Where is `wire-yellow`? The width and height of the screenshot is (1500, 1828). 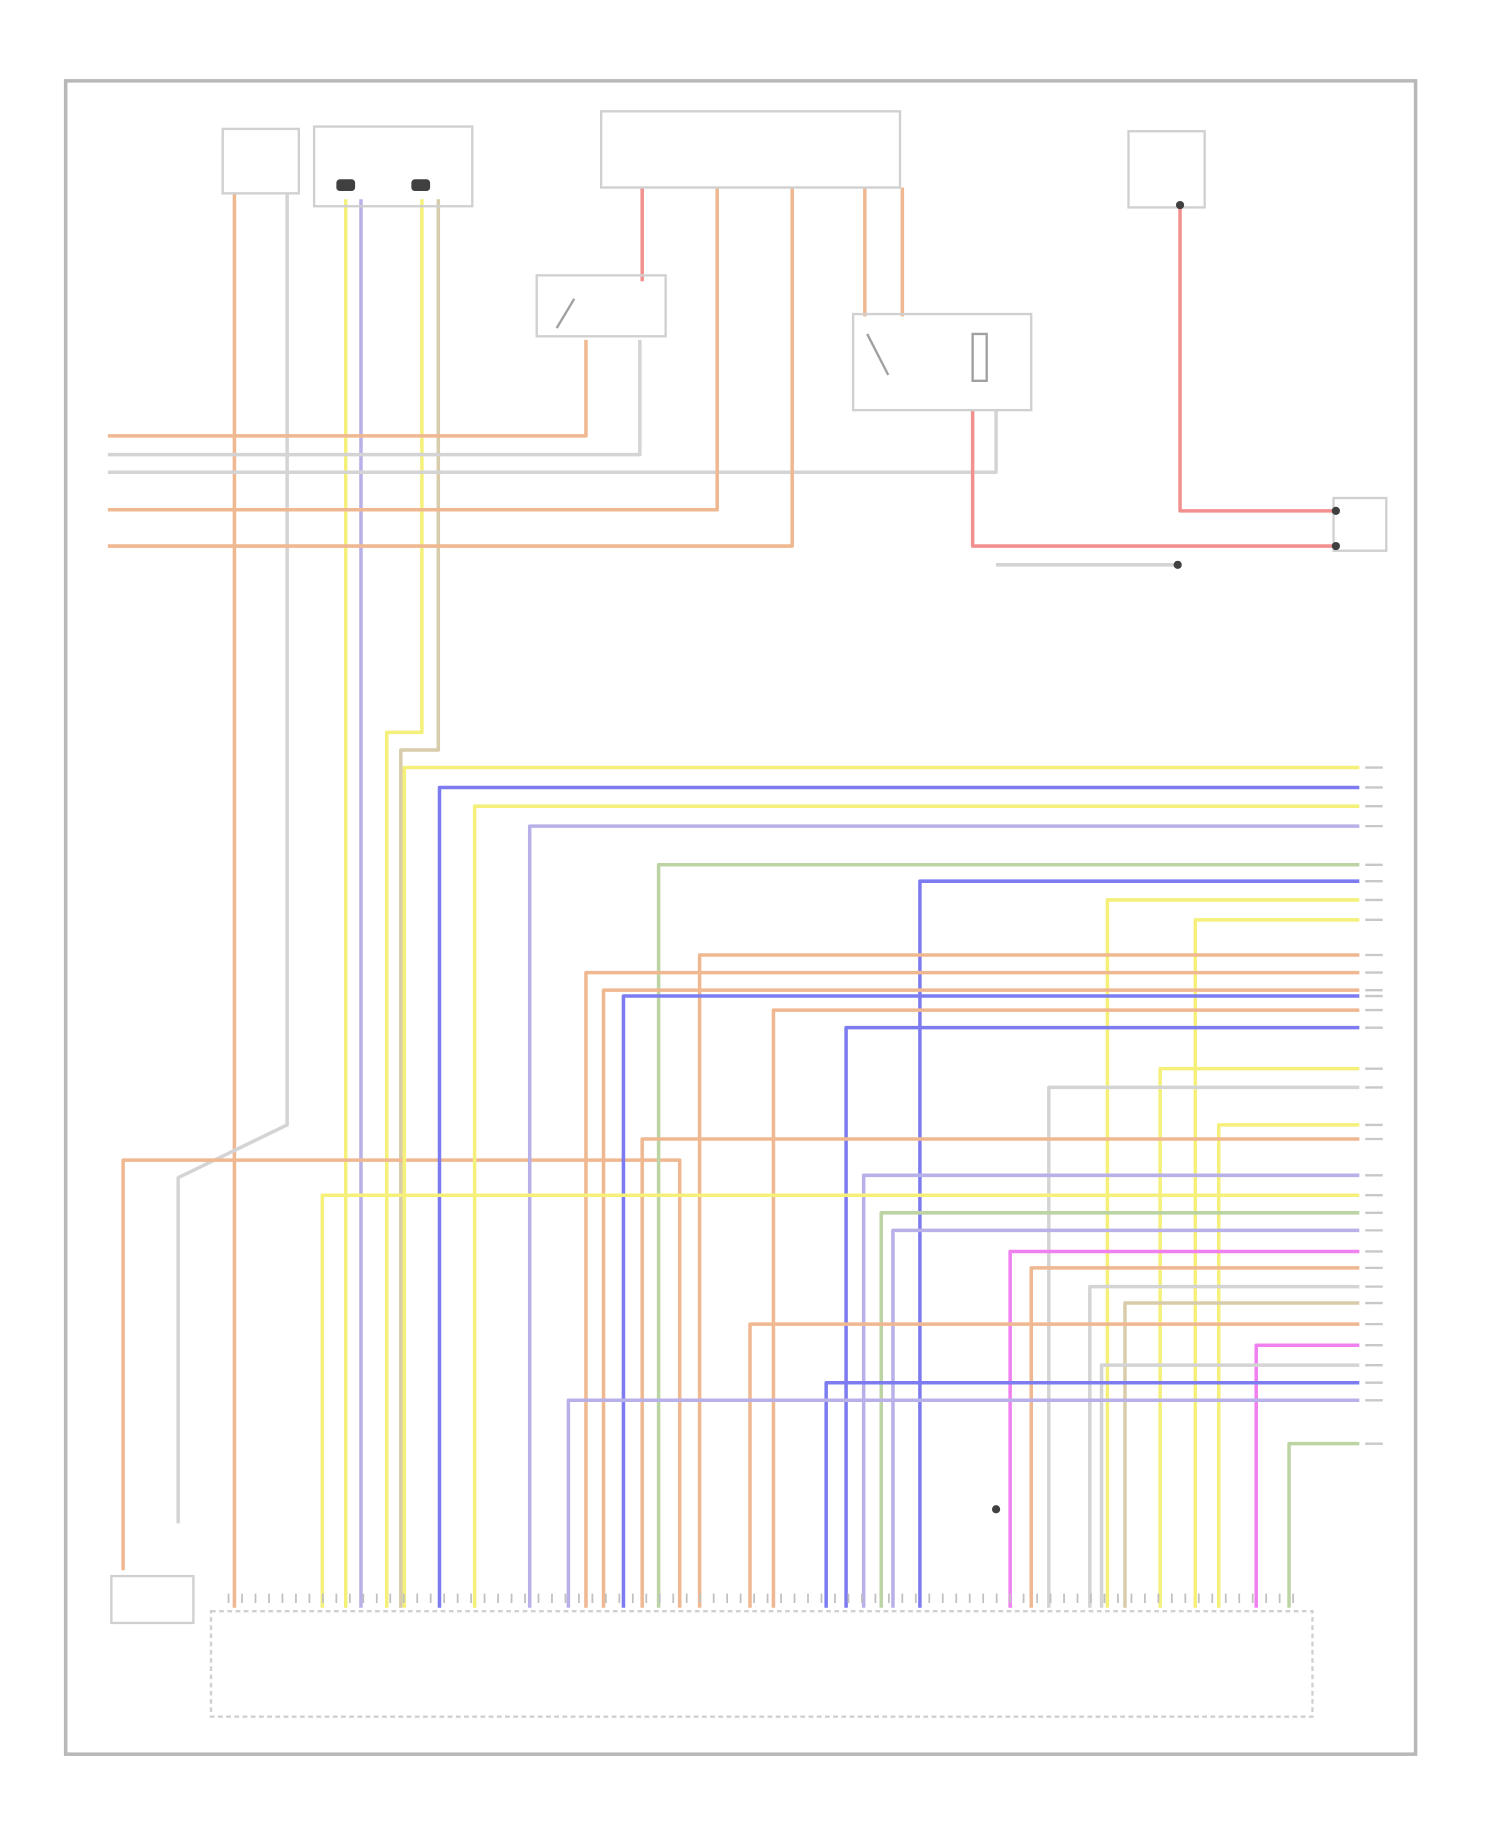
wire-yellow is located at coordinates (404, 903).